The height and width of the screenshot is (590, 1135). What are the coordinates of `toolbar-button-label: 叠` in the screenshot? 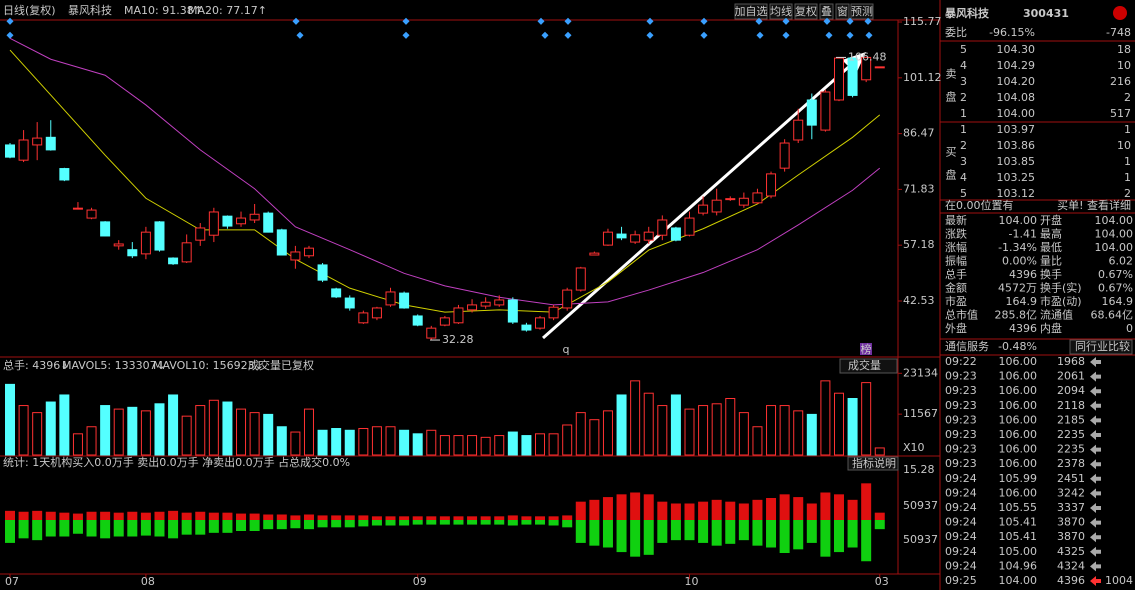 It's located at (826, 11).